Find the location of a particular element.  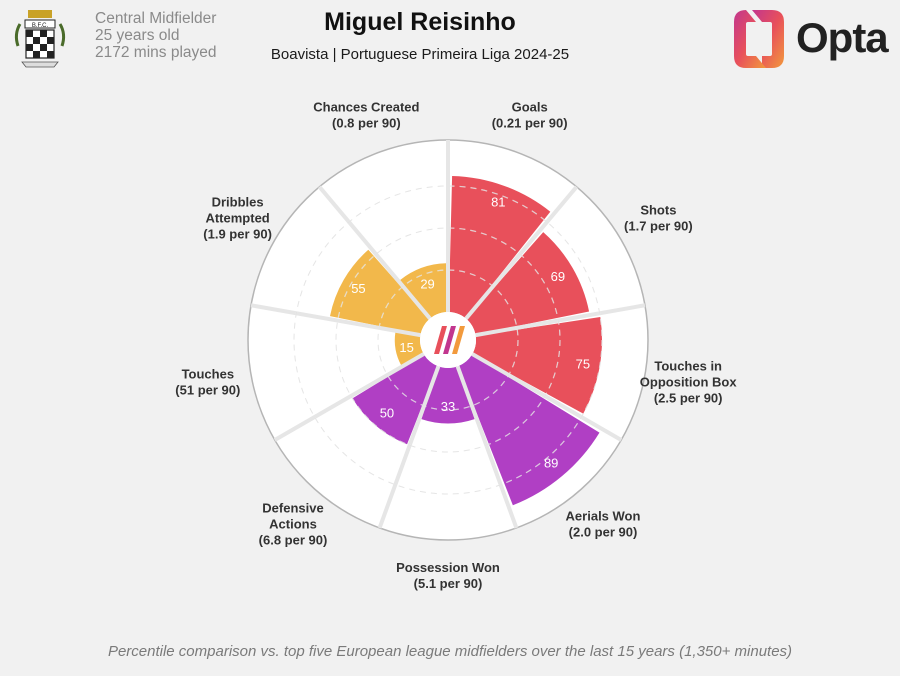

radar-category-label: Dribbles Attempted (1.9 per 90) is located at coordinates (237, 218).